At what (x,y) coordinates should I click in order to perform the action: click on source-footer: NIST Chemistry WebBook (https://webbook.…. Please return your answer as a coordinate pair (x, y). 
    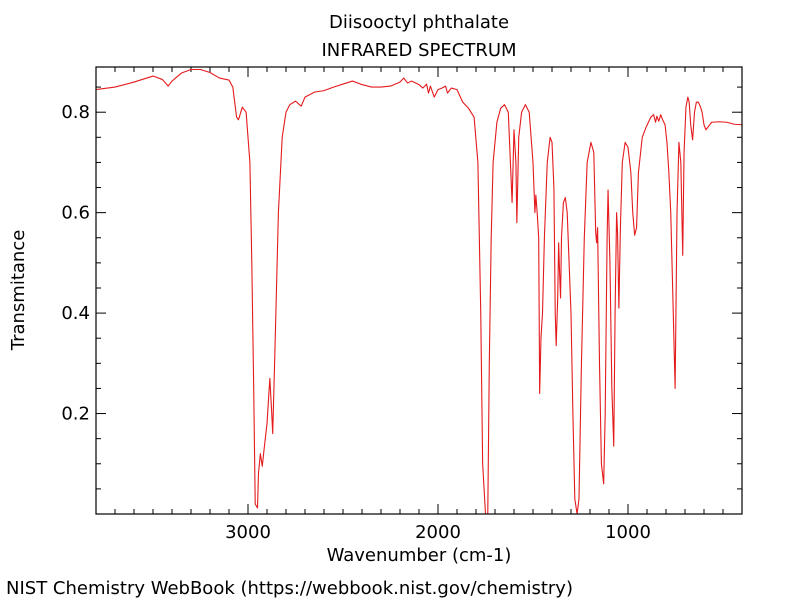
    Looking at the image, I should click on (289, 588).